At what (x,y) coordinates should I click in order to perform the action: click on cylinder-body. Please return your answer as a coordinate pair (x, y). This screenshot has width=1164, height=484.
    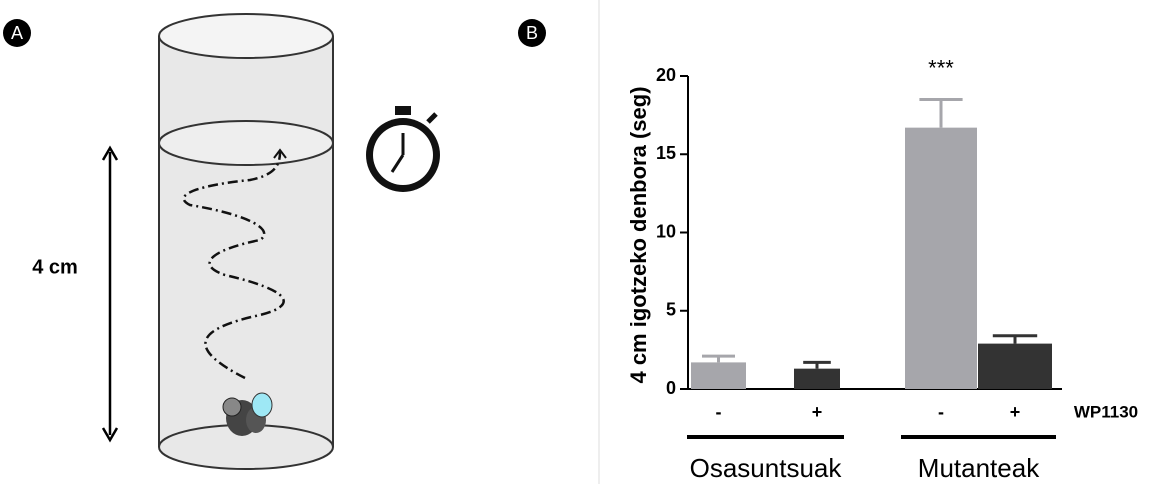
    Looking at the image, I should click on (246, 241).